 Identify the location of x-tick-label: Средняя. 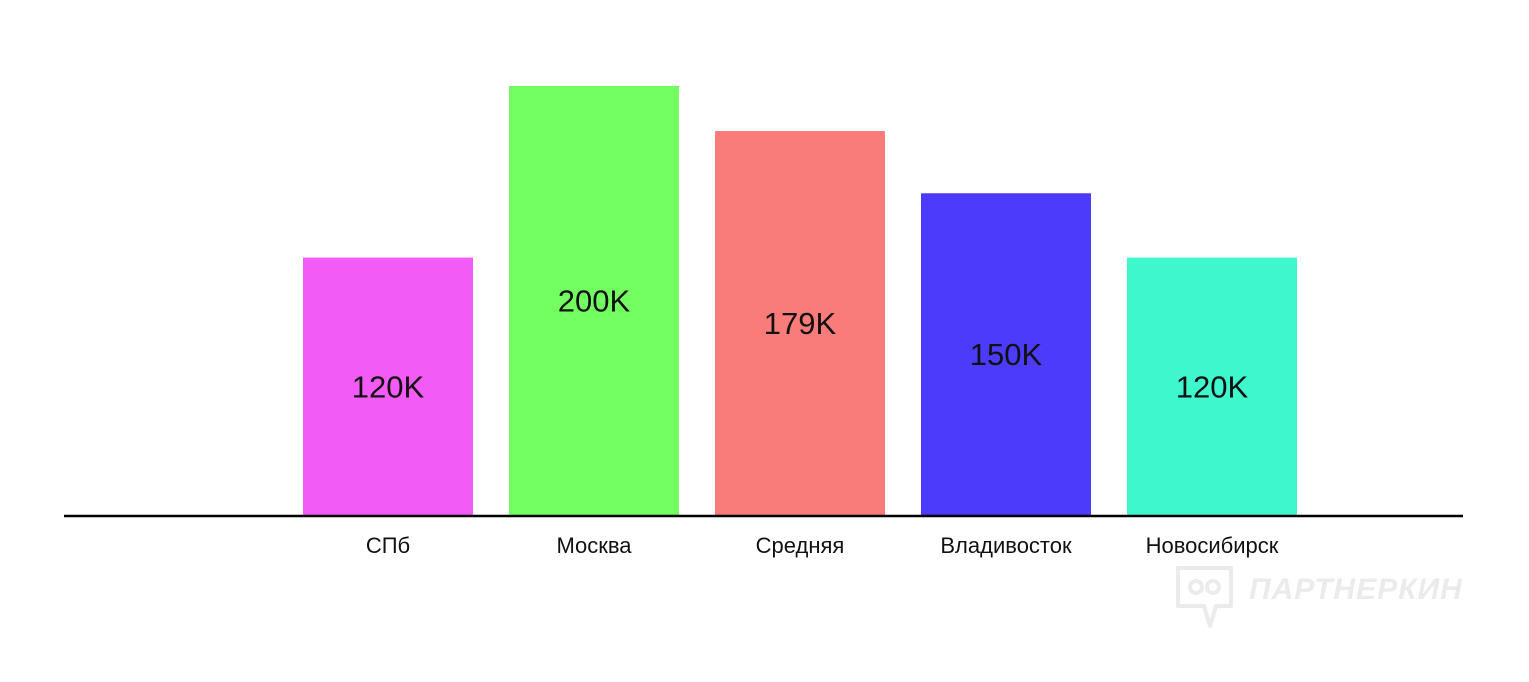
(800, 545).